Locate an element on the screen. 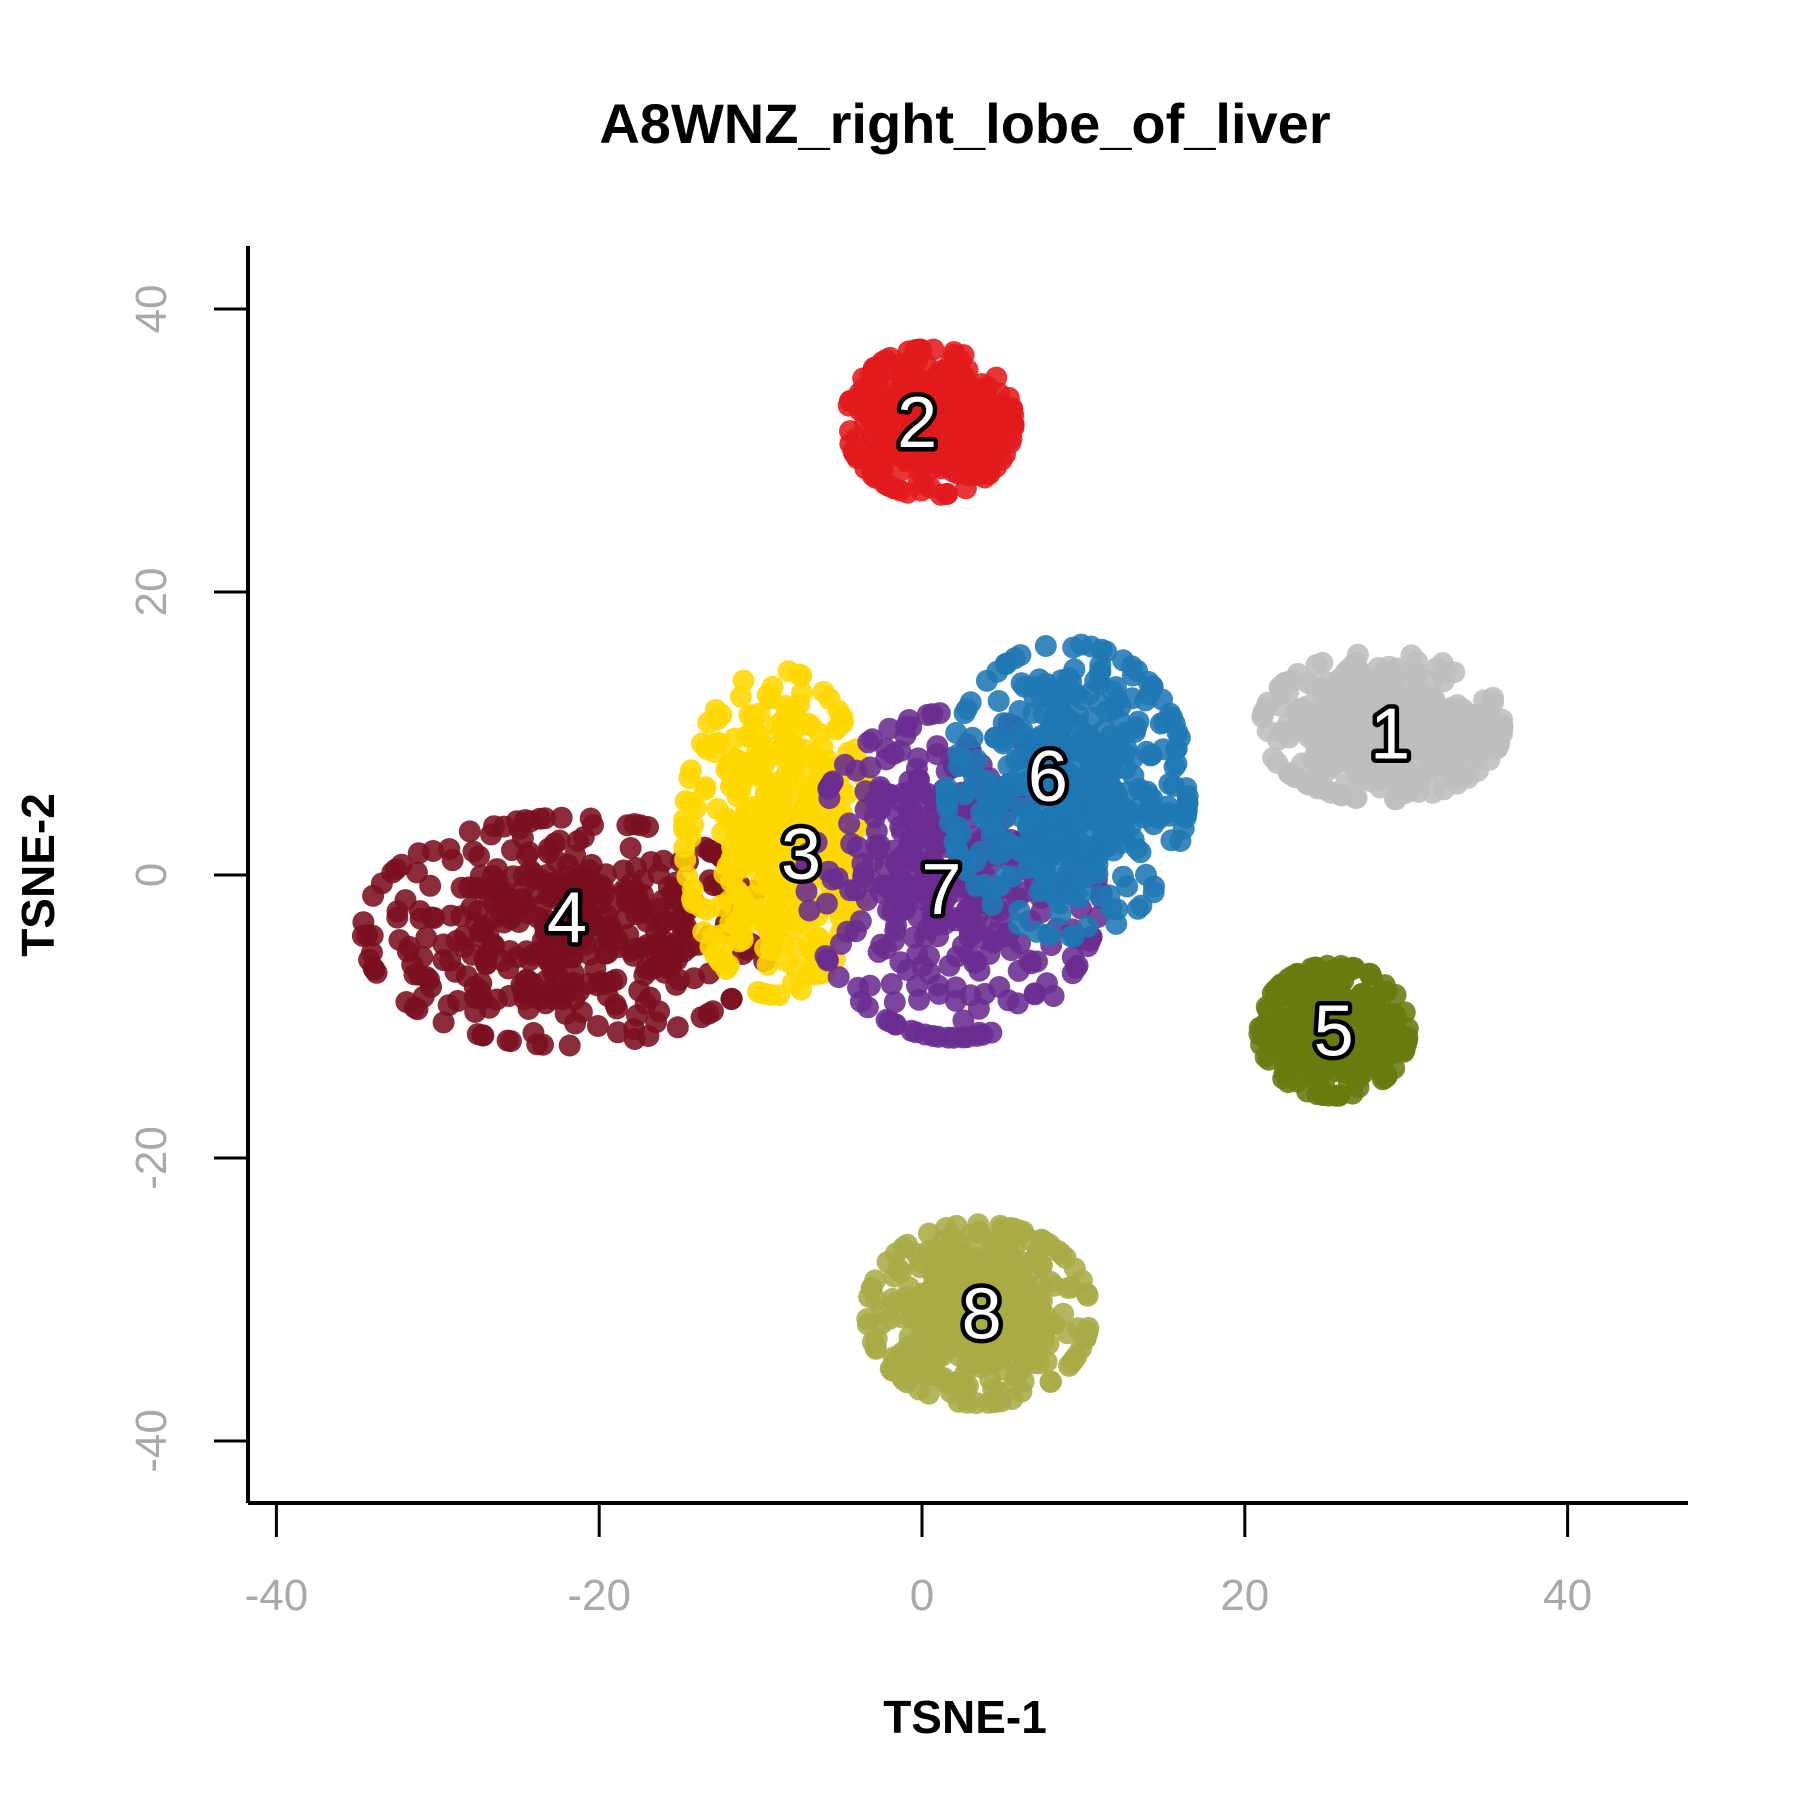 The width and height of the screenshot is (1800, 1800). x-axis-title: TSNE-1 is located at coordinates (965, 1717).